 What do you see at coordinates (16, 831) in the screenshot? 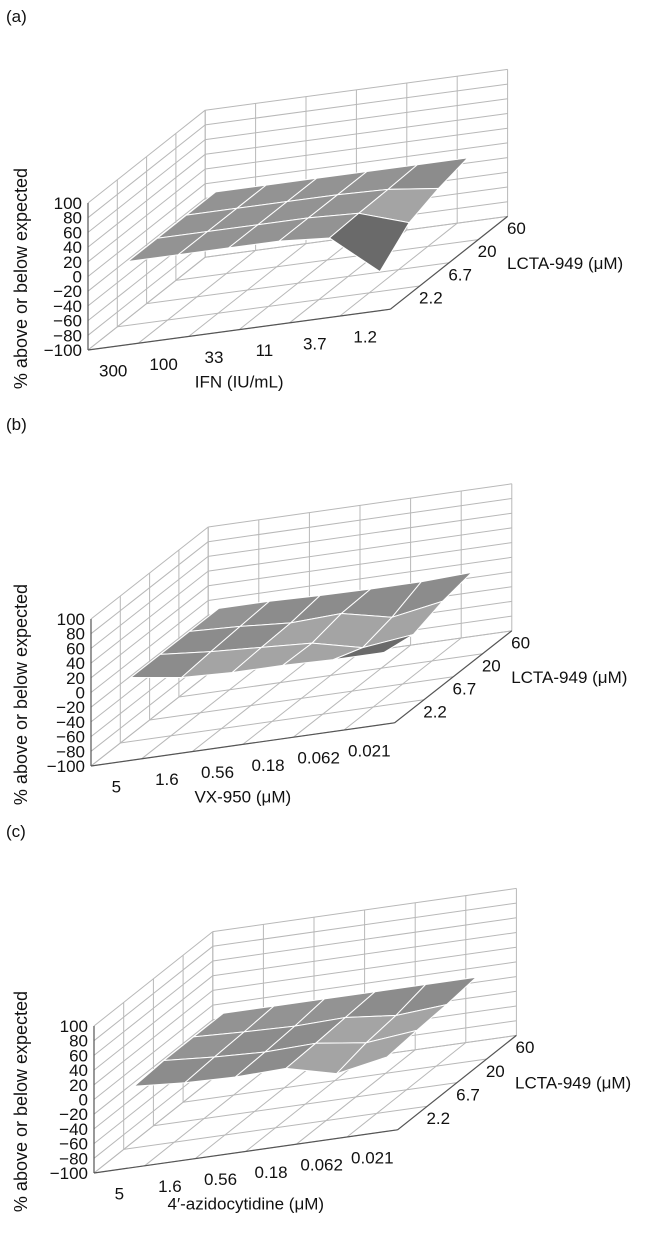
I see `panel-label: (c)` at bounding box center [16, 831].